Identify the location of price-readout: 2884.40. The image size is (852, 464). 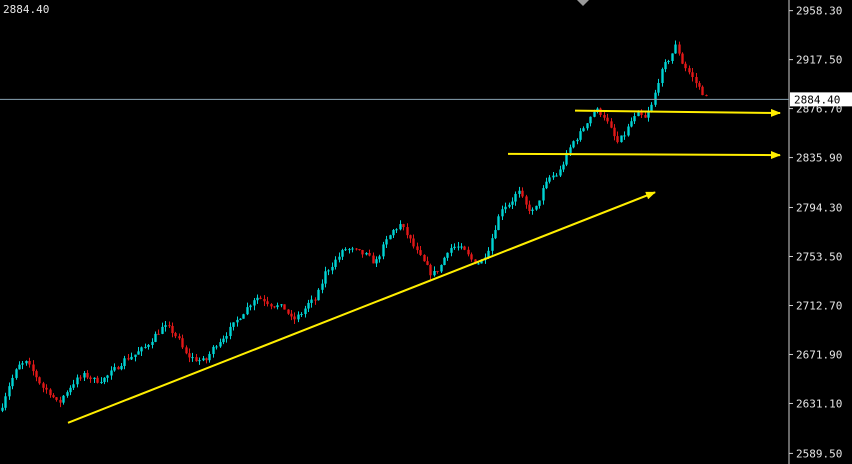
(26, 9).